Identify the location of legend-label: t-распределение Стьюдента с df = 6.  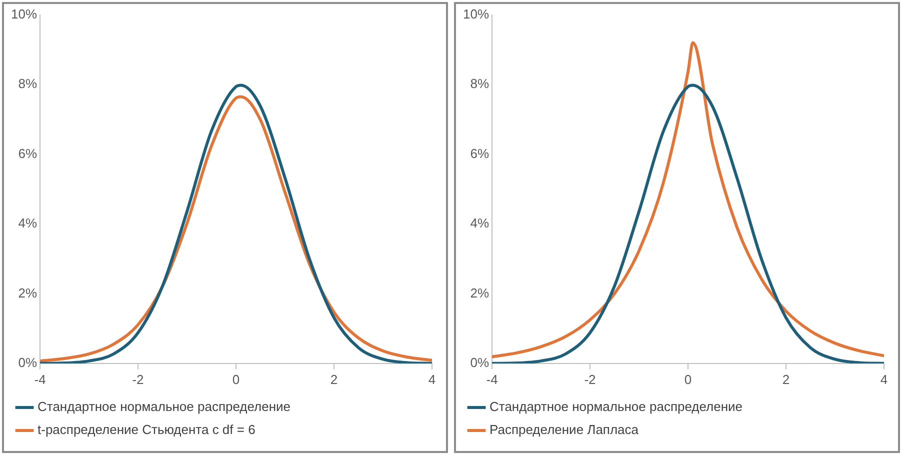
(147, 430).